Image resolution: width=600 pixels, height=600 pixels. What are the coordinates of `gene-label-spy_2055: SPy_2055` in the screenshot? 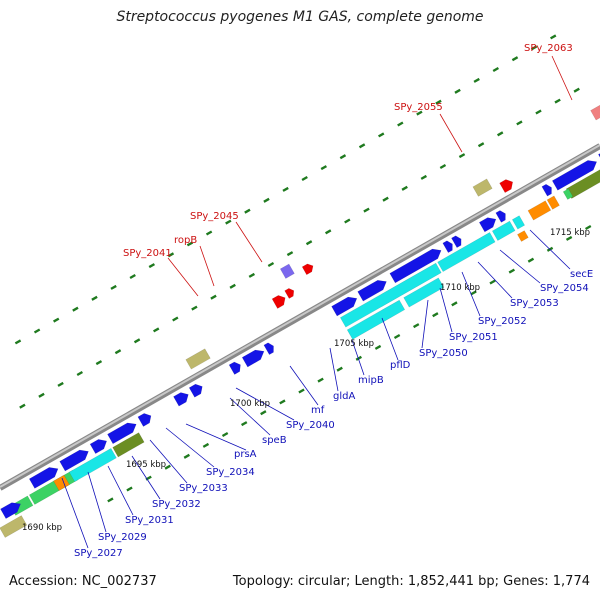 It's located at (418, 107).